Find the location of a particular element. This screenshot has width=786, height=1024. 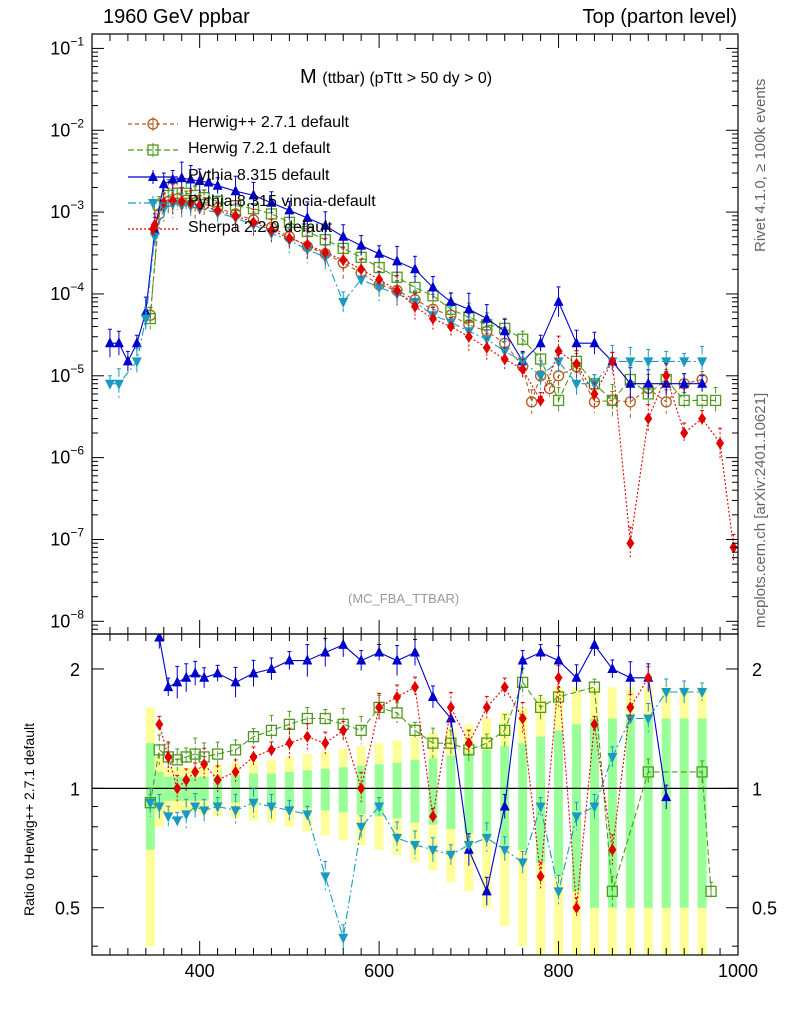

main-y-tick-label: 10⁻² is located at coordinates (67, 128).